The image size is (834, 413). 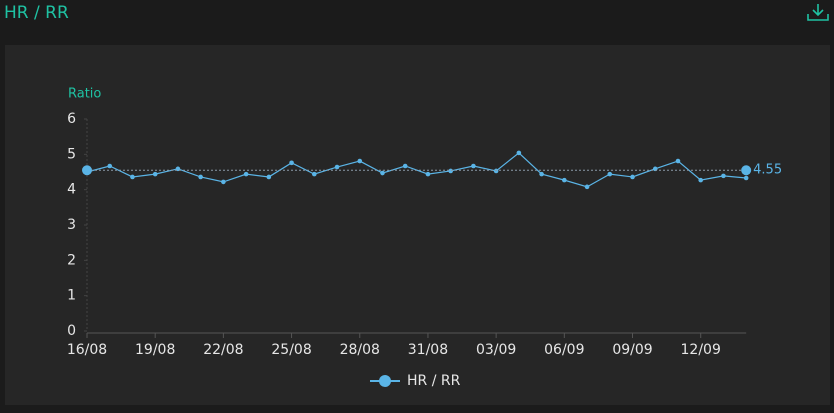 What do you see at coordinates (746, 170) in the screenshot?
I see `mean-line-end` at bounding box center [746, 170].